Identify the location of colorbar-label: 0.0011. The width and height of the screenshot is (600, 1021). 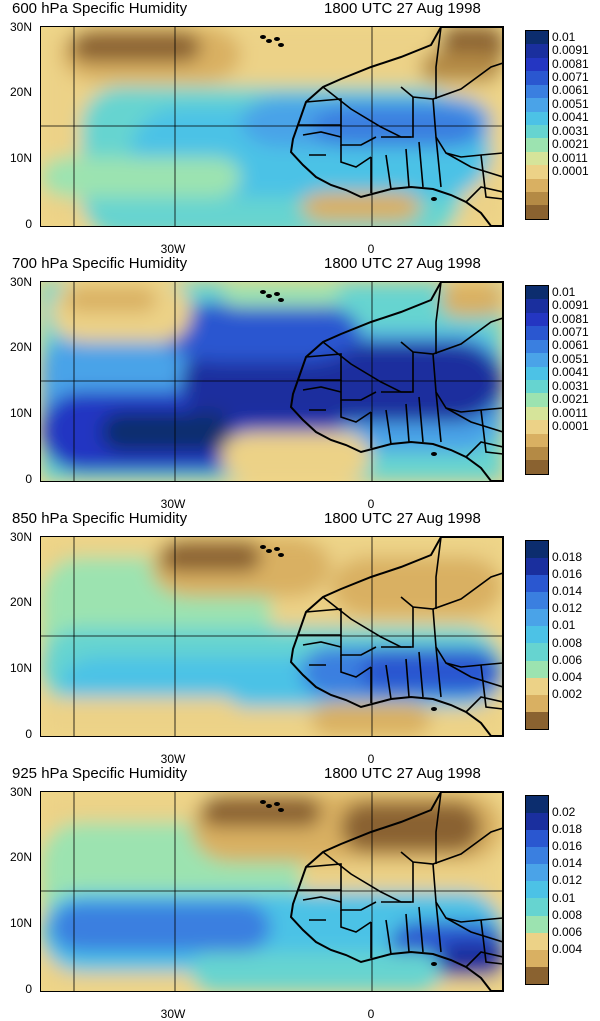
(570, 157).